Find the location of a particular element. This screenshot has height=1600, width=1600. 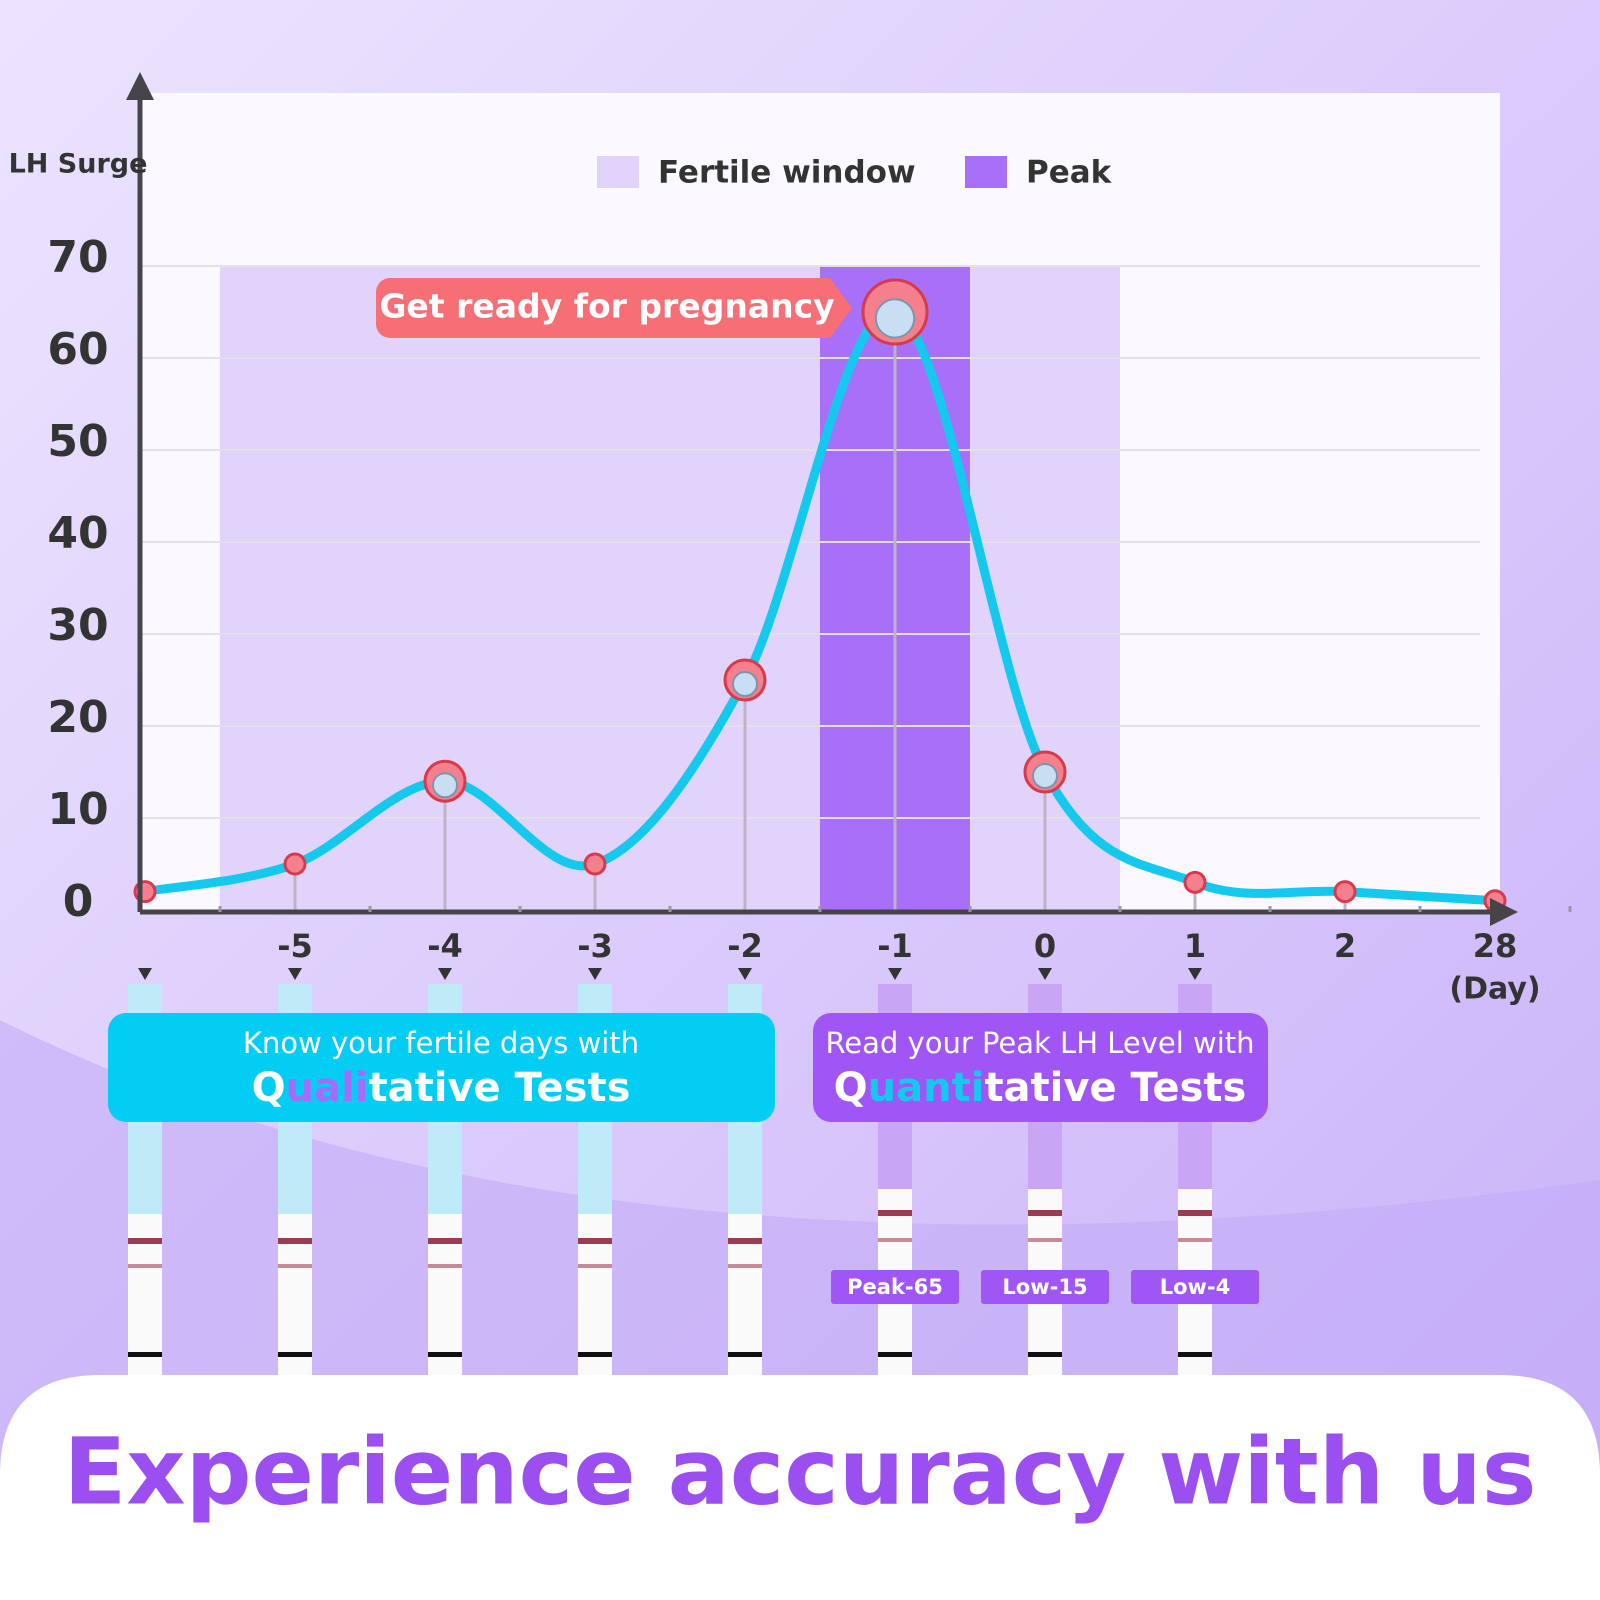

y-axis-arrow is located at coordinates (140, 86).